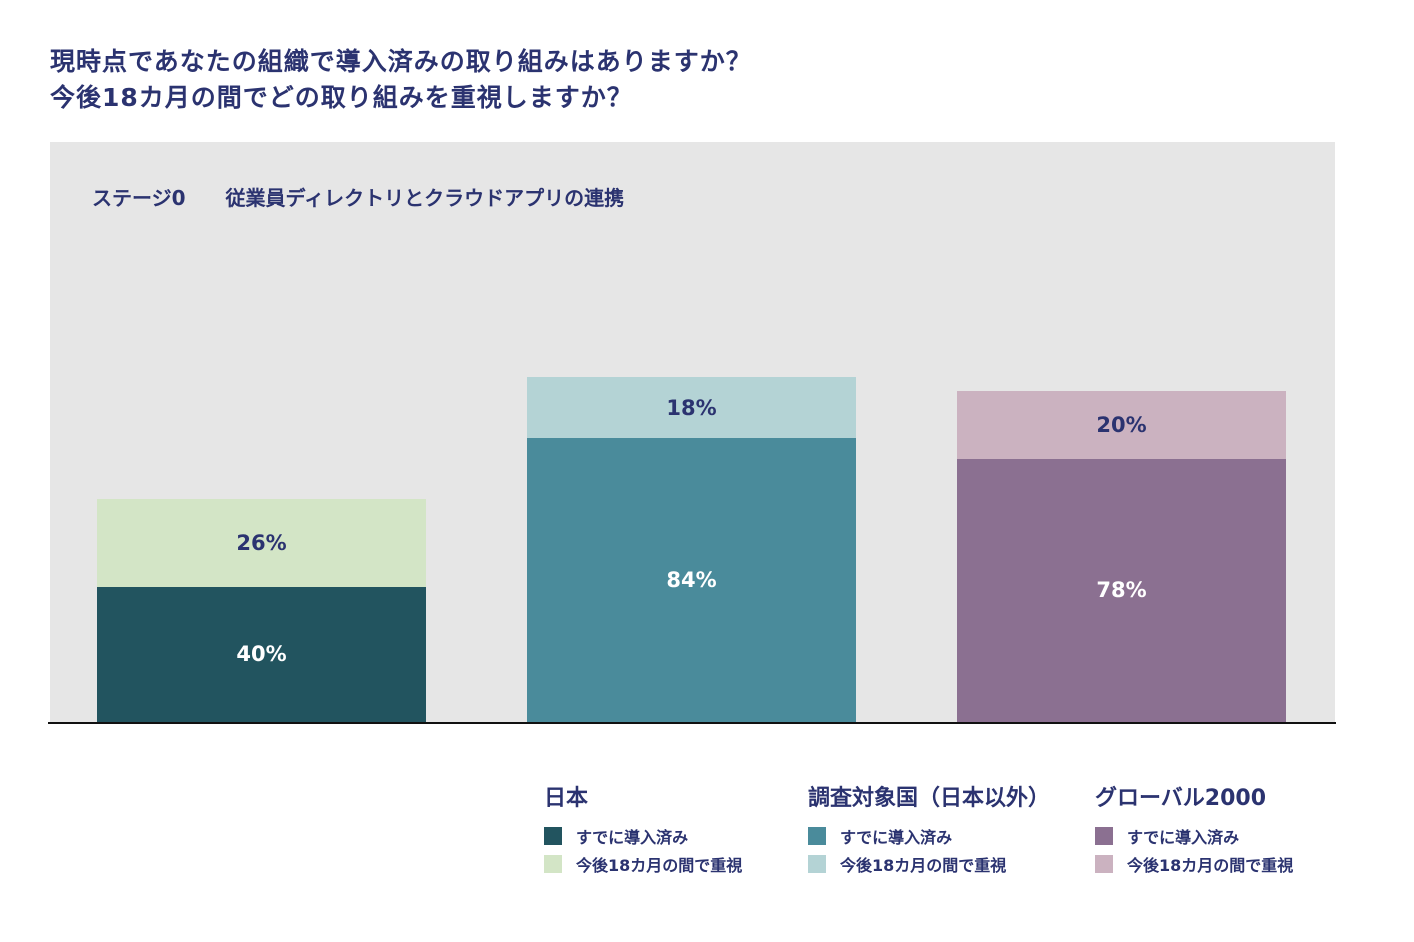 Image resolution: width=1414 pixels, height=942 pixels. I want to click on data-label: 84%, so click(691, 580).